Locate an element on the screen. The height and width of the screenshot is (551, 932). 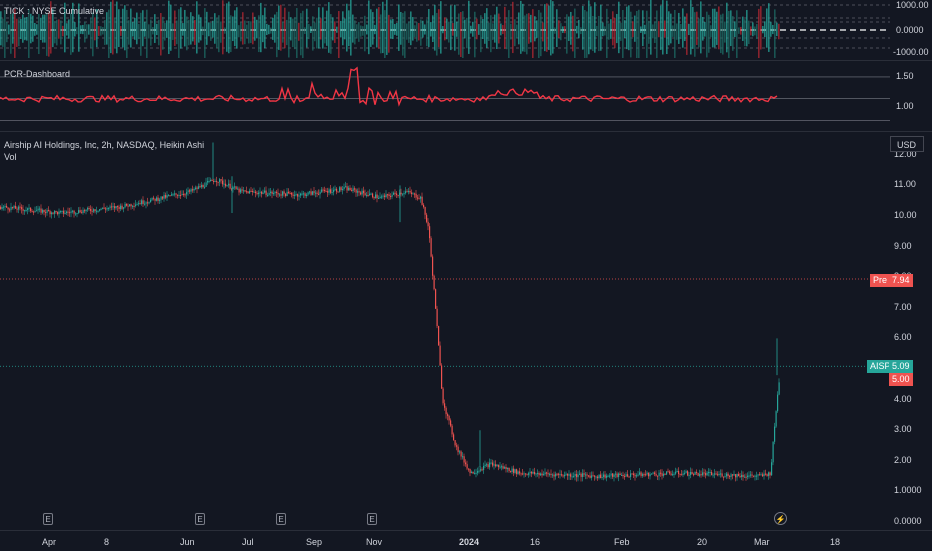
symbol-price-value: 5.09 is located at coordinates (901, 366).